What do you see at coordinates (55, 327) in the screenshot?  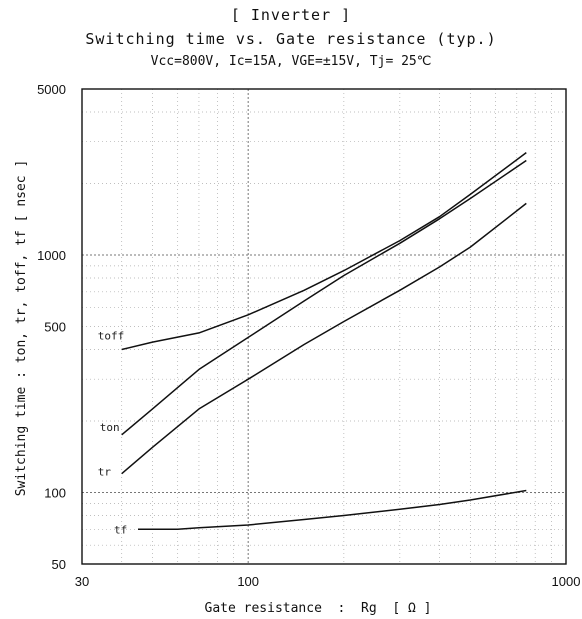 I see `y-tick-label: 500` at bounding box center [55, 327].